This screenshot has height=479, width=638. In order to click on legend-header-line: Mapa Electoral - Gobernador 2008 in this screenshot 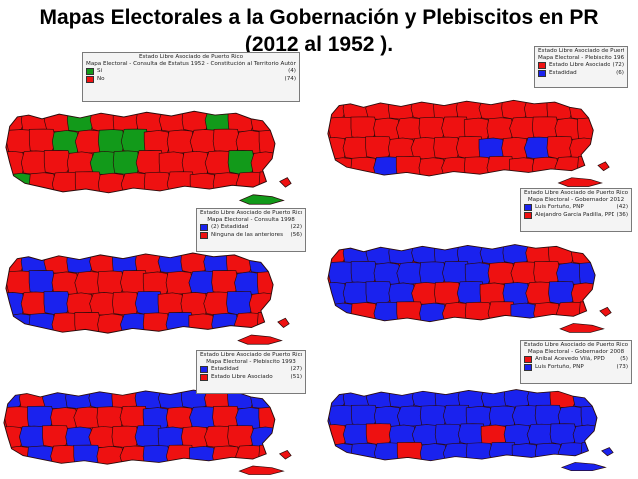, I will do `click(576, 351)`.